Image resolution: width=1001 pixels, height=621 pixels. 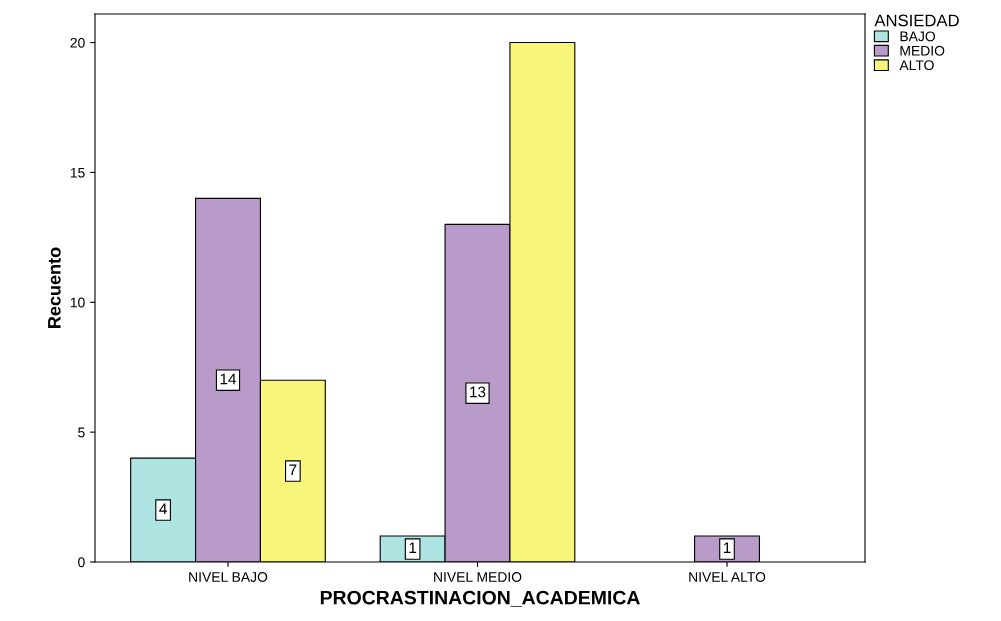 What do you see at coordinates (916, 20) in the screenshot?
I see `legend-title: ANSIEDAD` at bounding box center [916, 20].